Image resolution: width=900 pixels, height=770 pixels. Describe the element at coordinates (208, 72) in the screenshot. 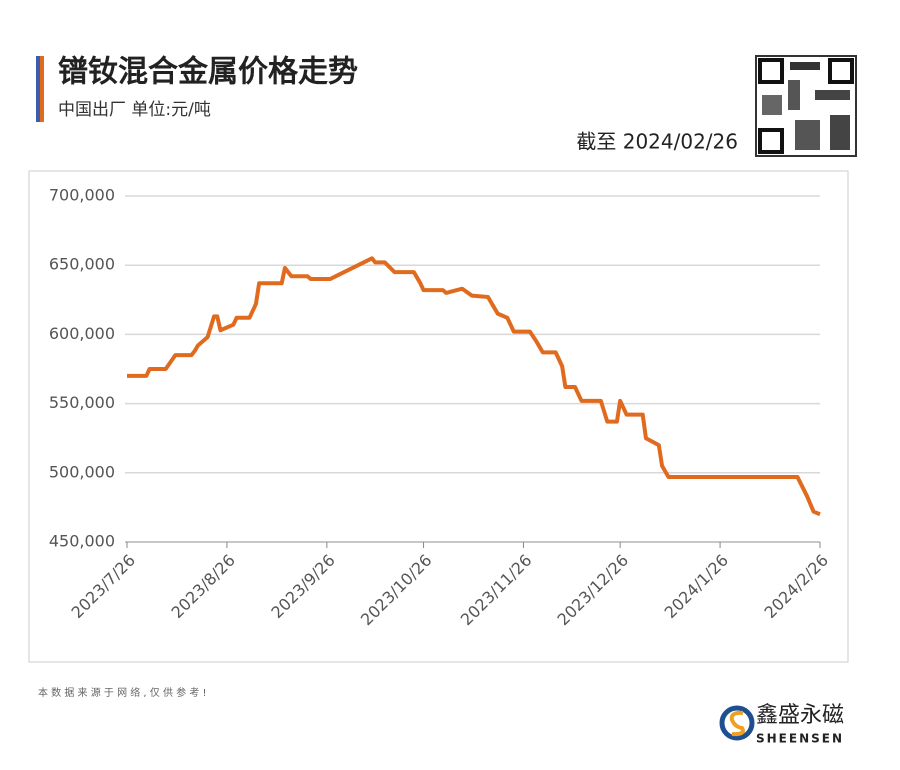

I see `title: 镨钕混合金属价格走势` at that location.